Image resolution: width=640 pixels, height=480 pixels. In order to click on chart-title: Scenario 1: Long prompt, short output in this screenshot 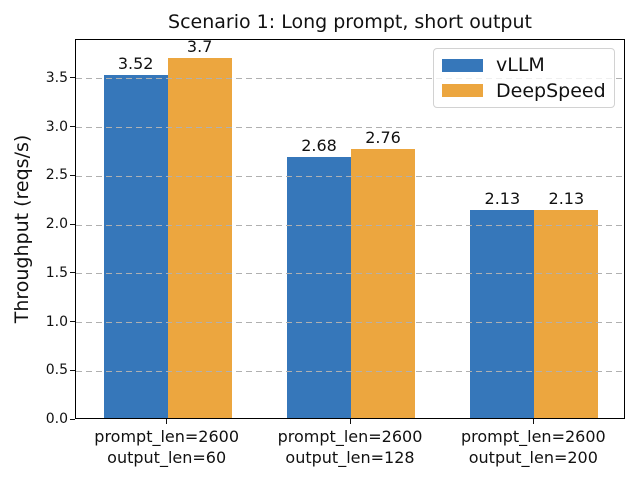, I will do `click(350, 22)`.